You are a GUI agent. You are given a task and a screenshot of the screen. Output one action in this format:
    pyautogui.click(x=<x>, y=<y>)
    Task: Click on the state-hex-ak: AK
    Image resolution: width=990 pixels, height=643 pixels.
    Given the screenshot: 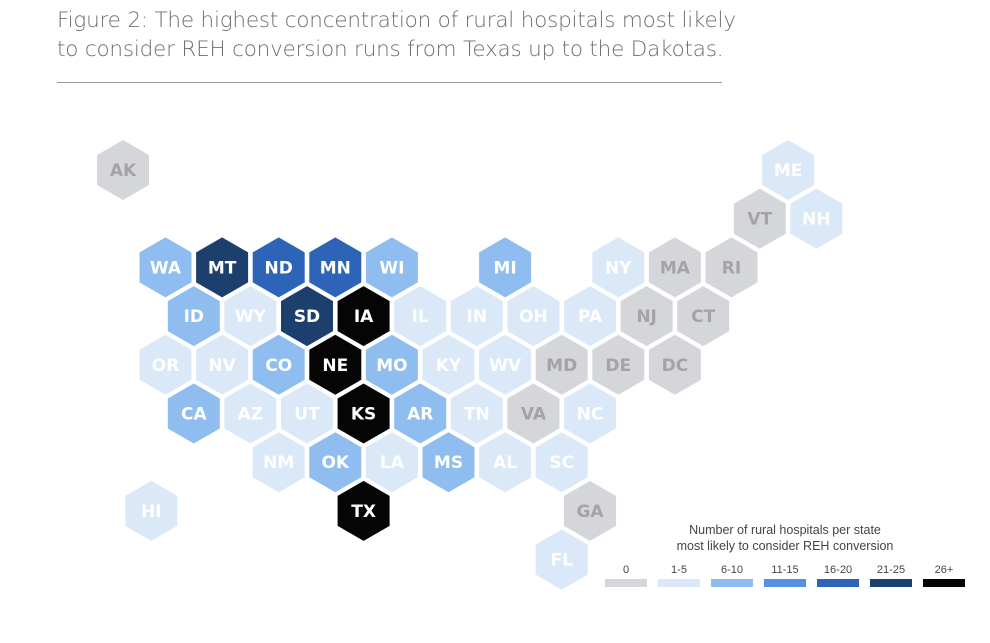 What is the action you would take?
    pyautogui.click(x=123, y=170)
    